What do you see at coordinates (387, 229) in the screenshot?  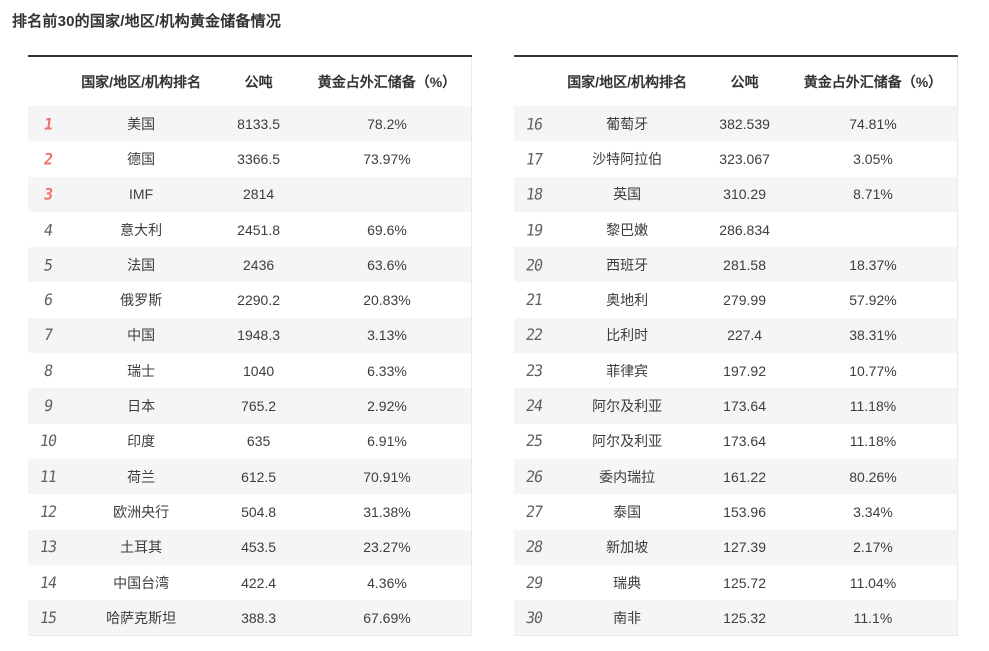 I see `percent-cell: 69.6%` at bounding box center [387, 229].